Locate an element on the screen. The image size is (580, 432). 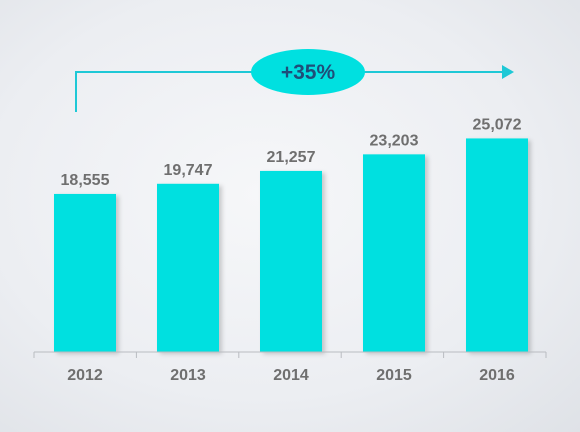
arrow-head-icon is located at coordinates (508, 72).